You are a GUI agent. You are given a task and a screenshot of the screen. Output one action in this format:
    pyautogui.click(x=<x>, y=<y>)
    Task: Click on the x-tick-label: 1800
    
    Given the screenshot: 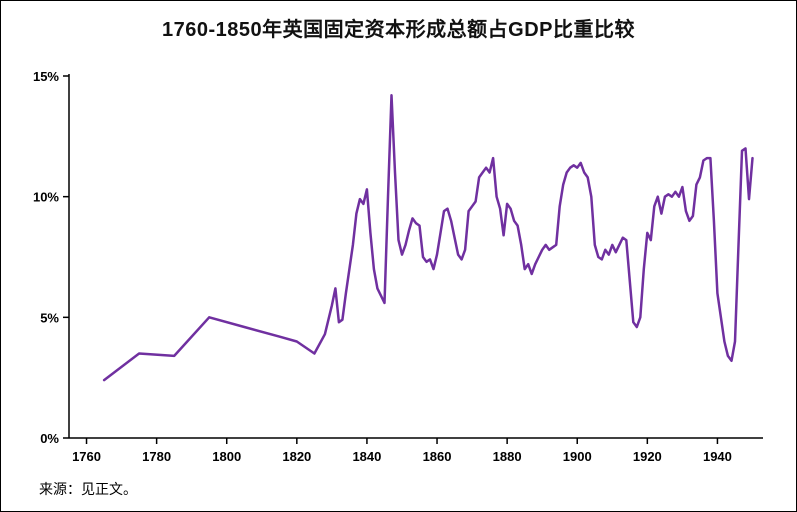 What is the action you would take?
    pyautogui.click(x=226, y=456)
    